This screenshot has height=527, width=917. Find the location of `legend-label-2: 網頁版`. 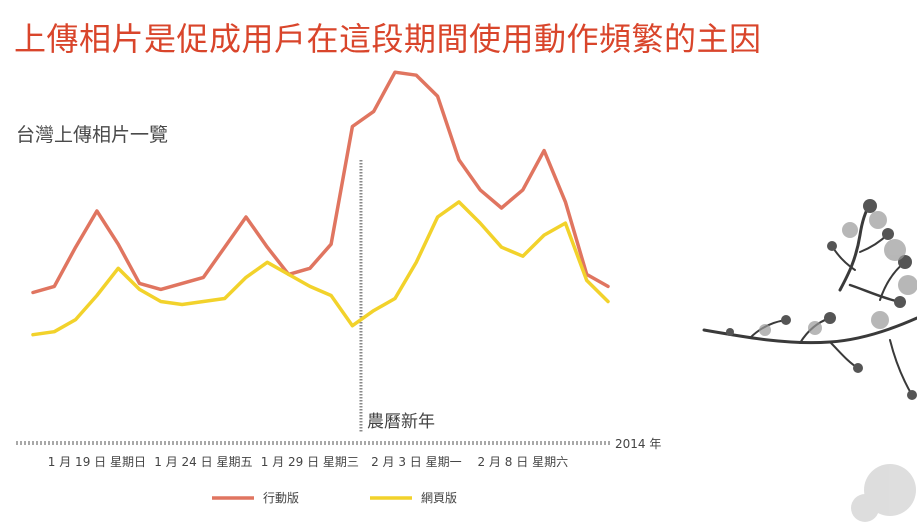

legend-label-2: 網頁版 is located at coordinates (439, 498).